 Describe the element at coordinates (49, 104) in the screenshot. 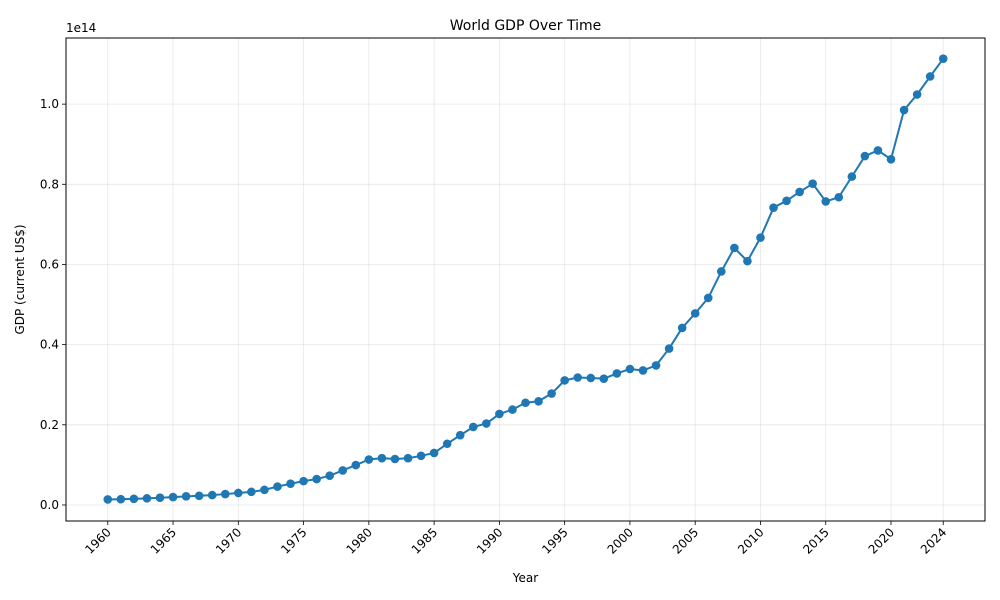

I see `y-tick-label: 1.0` at that location.